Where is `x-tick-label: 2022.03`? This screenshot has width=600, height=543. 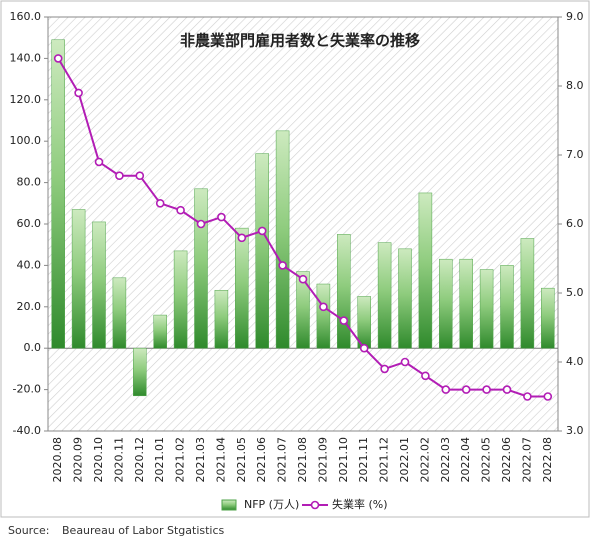 x-tick-label: 2022.03 is located at coordinates (445, 460).